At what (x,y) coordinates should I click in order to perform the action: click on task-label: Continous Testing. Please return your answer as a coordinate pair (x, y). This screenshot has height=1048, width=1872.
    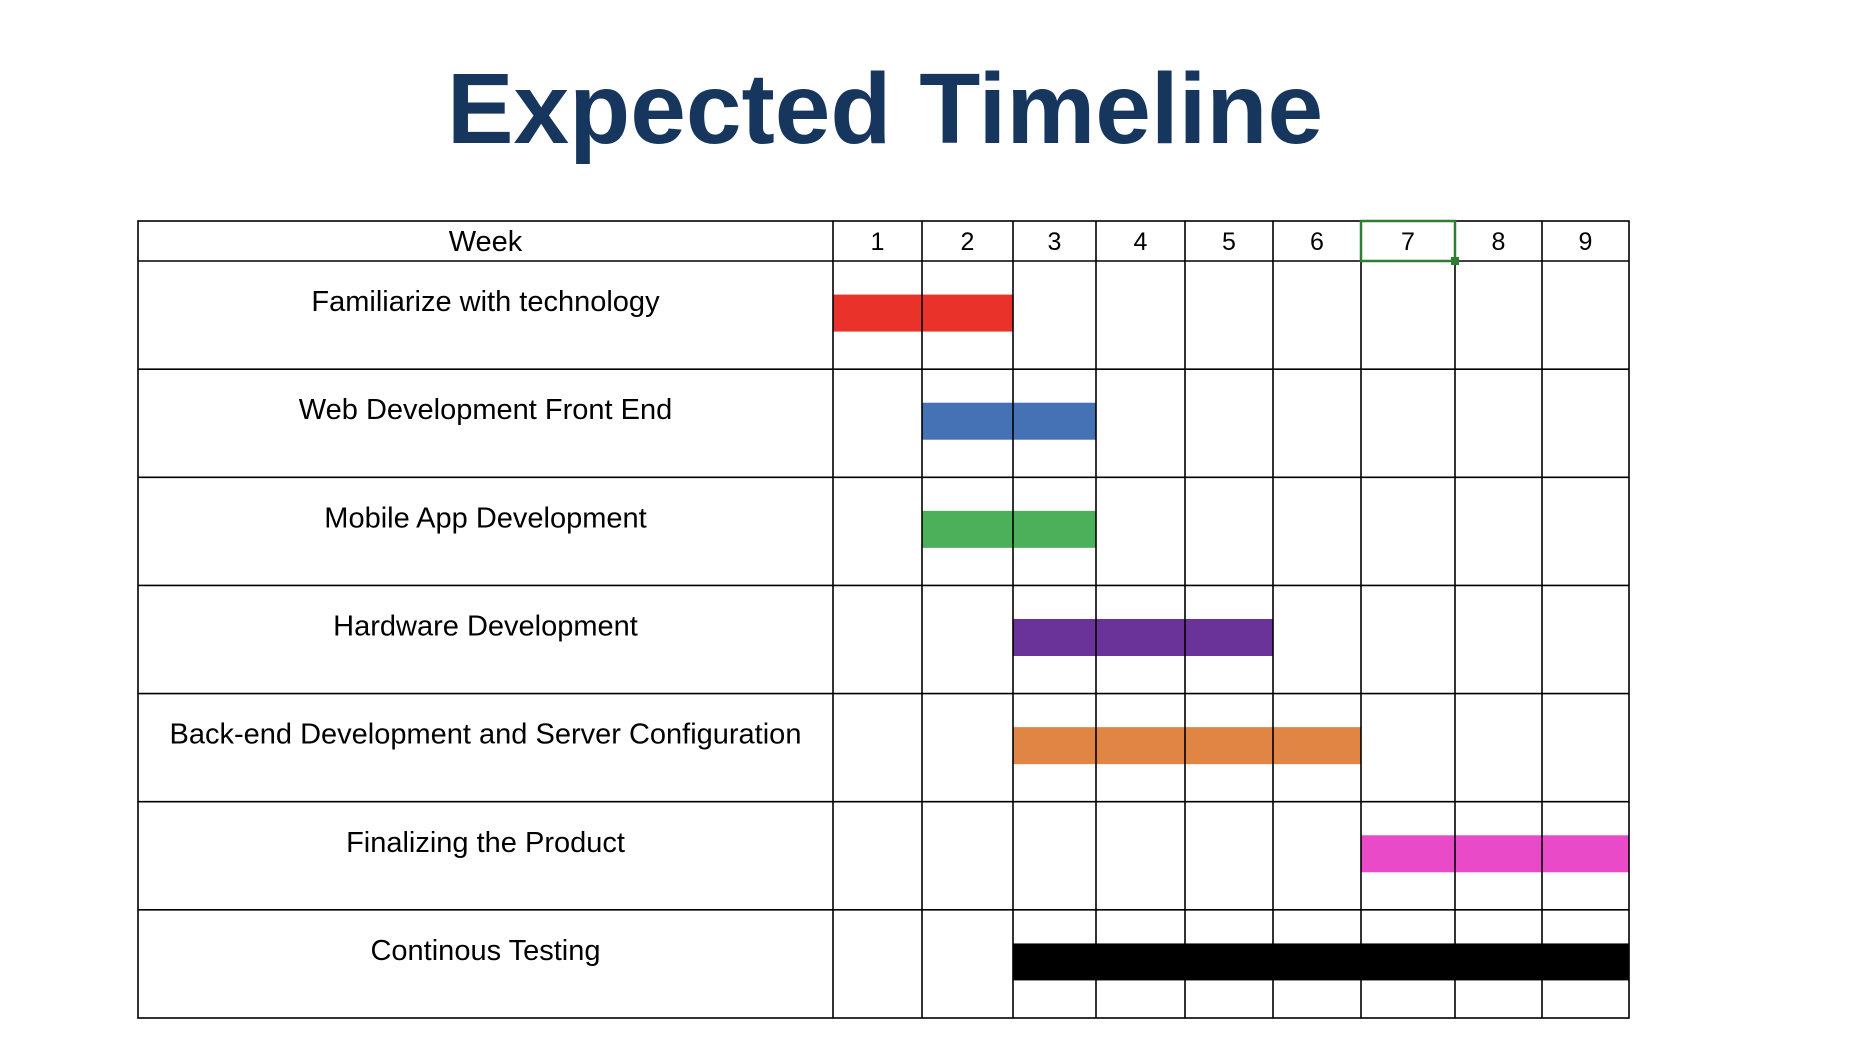
    Looking at the image, I should click on (485, 951).